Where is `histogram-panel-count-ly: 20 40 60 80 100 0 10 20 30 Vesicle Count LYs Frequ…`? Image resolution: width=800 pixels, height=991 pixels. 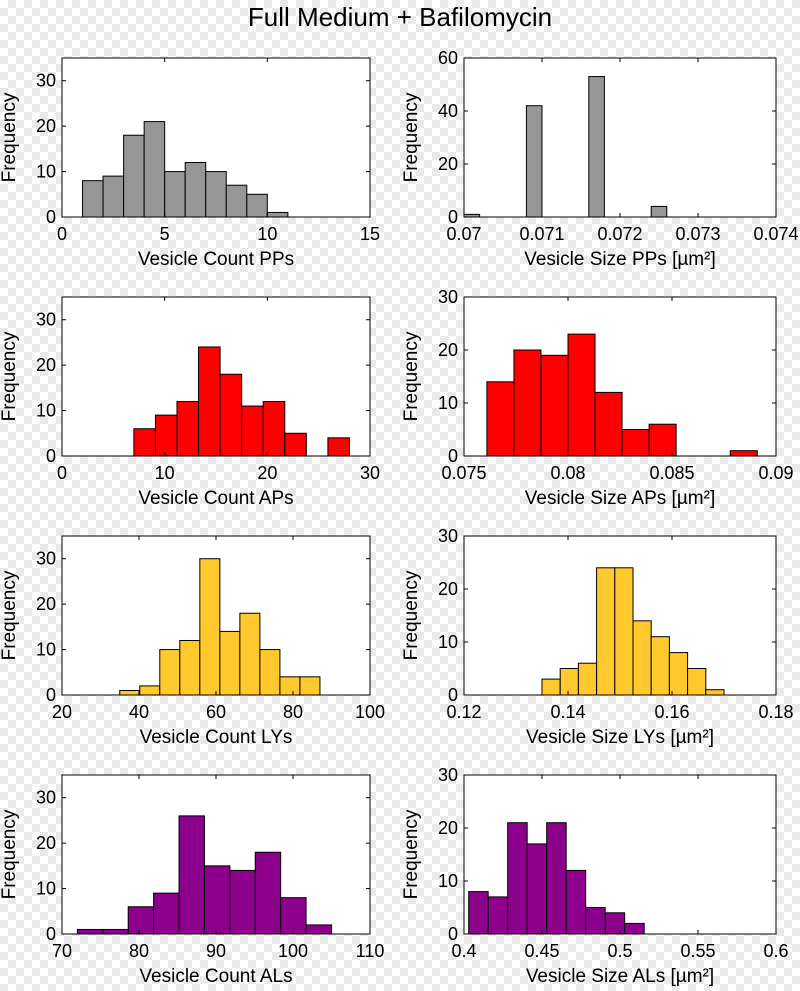
histogram-panel-count-ly: 20 40 60 80 100 0 10 20 30 Vesicle Count LYs Frequ… is located at coordinates (192, 641).